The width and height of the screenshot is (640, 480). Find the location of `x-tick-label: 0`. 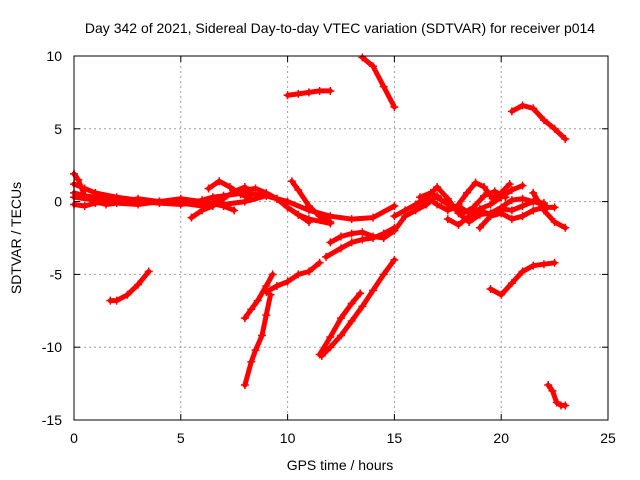

x-tick-label: 0 is located at coordinates (74, 438).